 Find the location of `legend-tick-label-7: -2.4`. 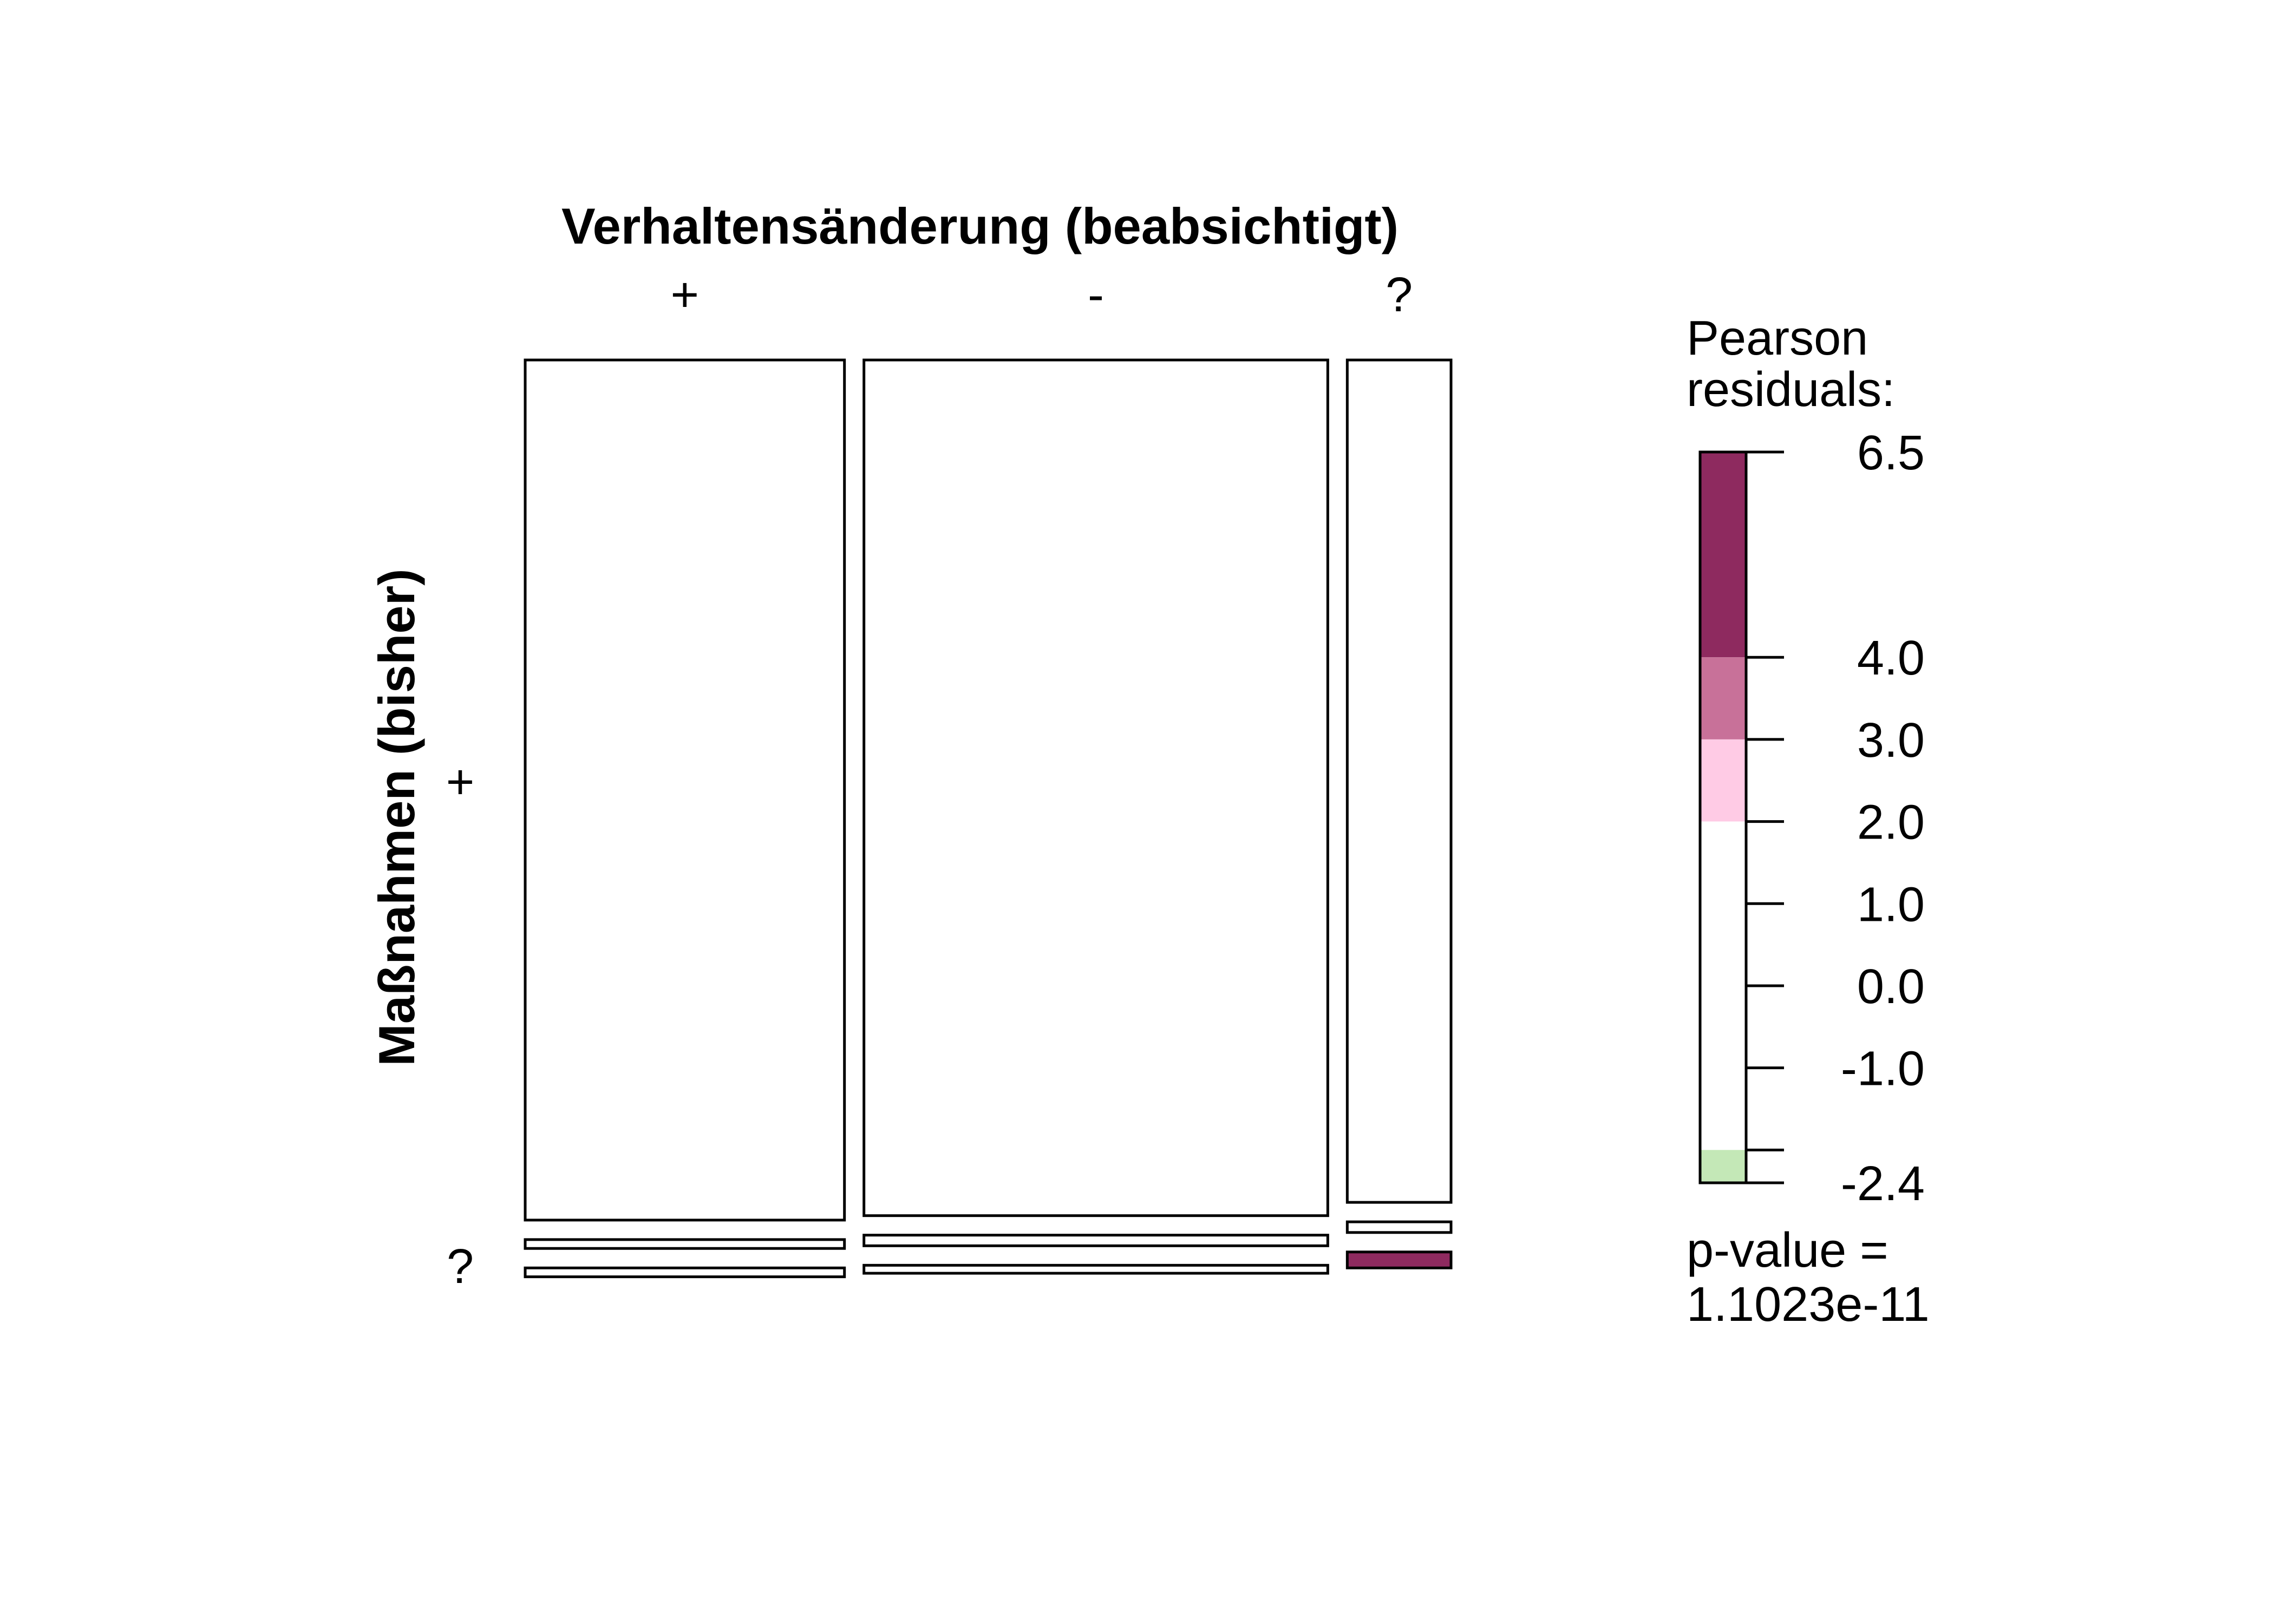

legend-tick-label-7: -2.4 is located at coordinates (1883, 1184).